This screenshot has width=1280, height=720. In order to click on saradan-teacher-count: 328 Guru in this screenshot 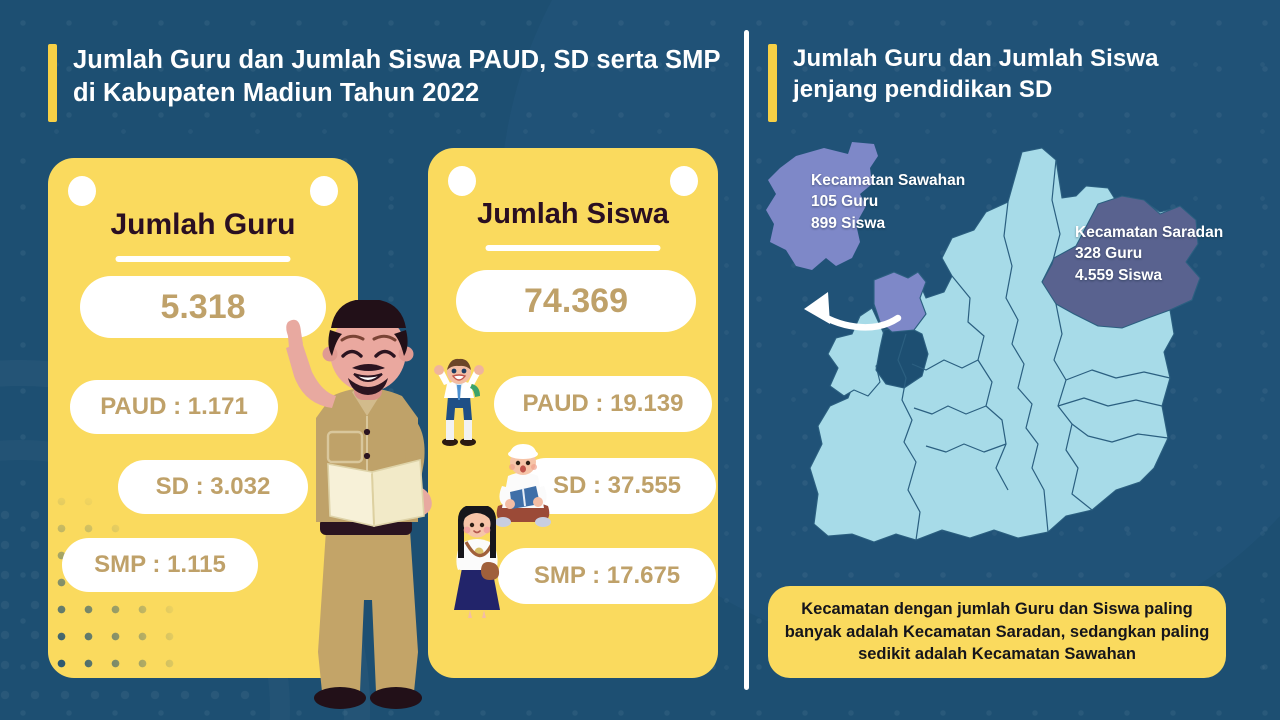, I will do `click(1109, 254)`.